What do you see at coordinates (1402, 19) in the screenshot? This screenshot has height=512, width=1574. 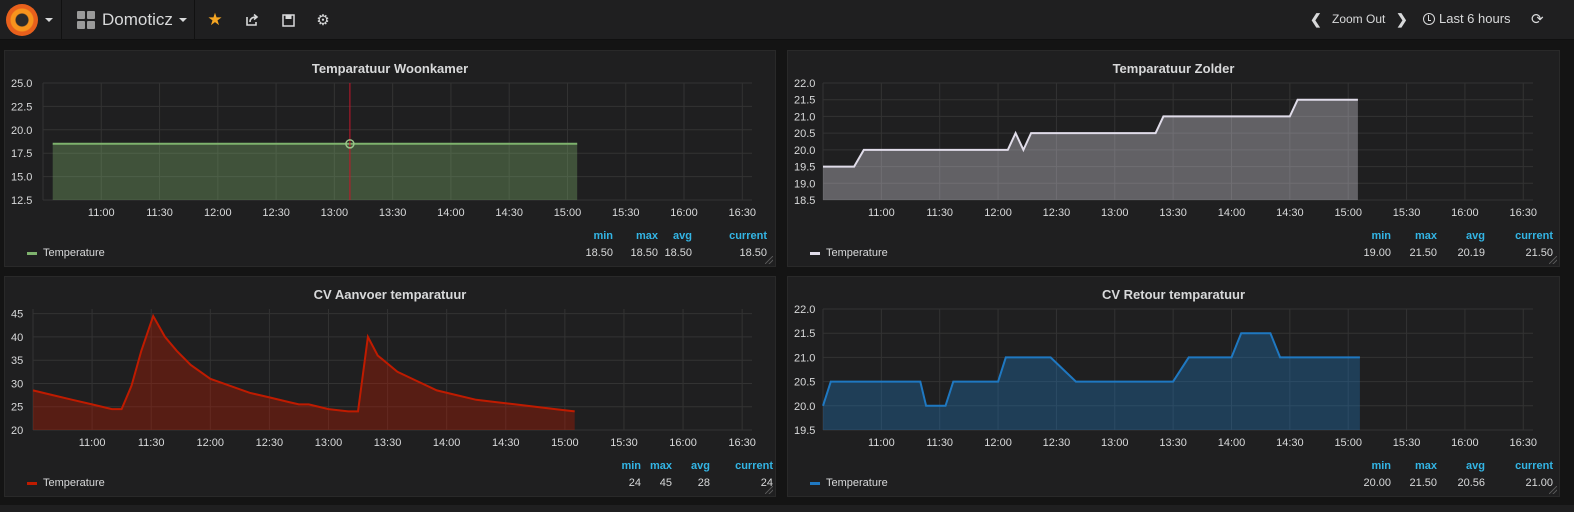 I see `chevron-right-icon: ❯` at bounding box center [1402, 19].